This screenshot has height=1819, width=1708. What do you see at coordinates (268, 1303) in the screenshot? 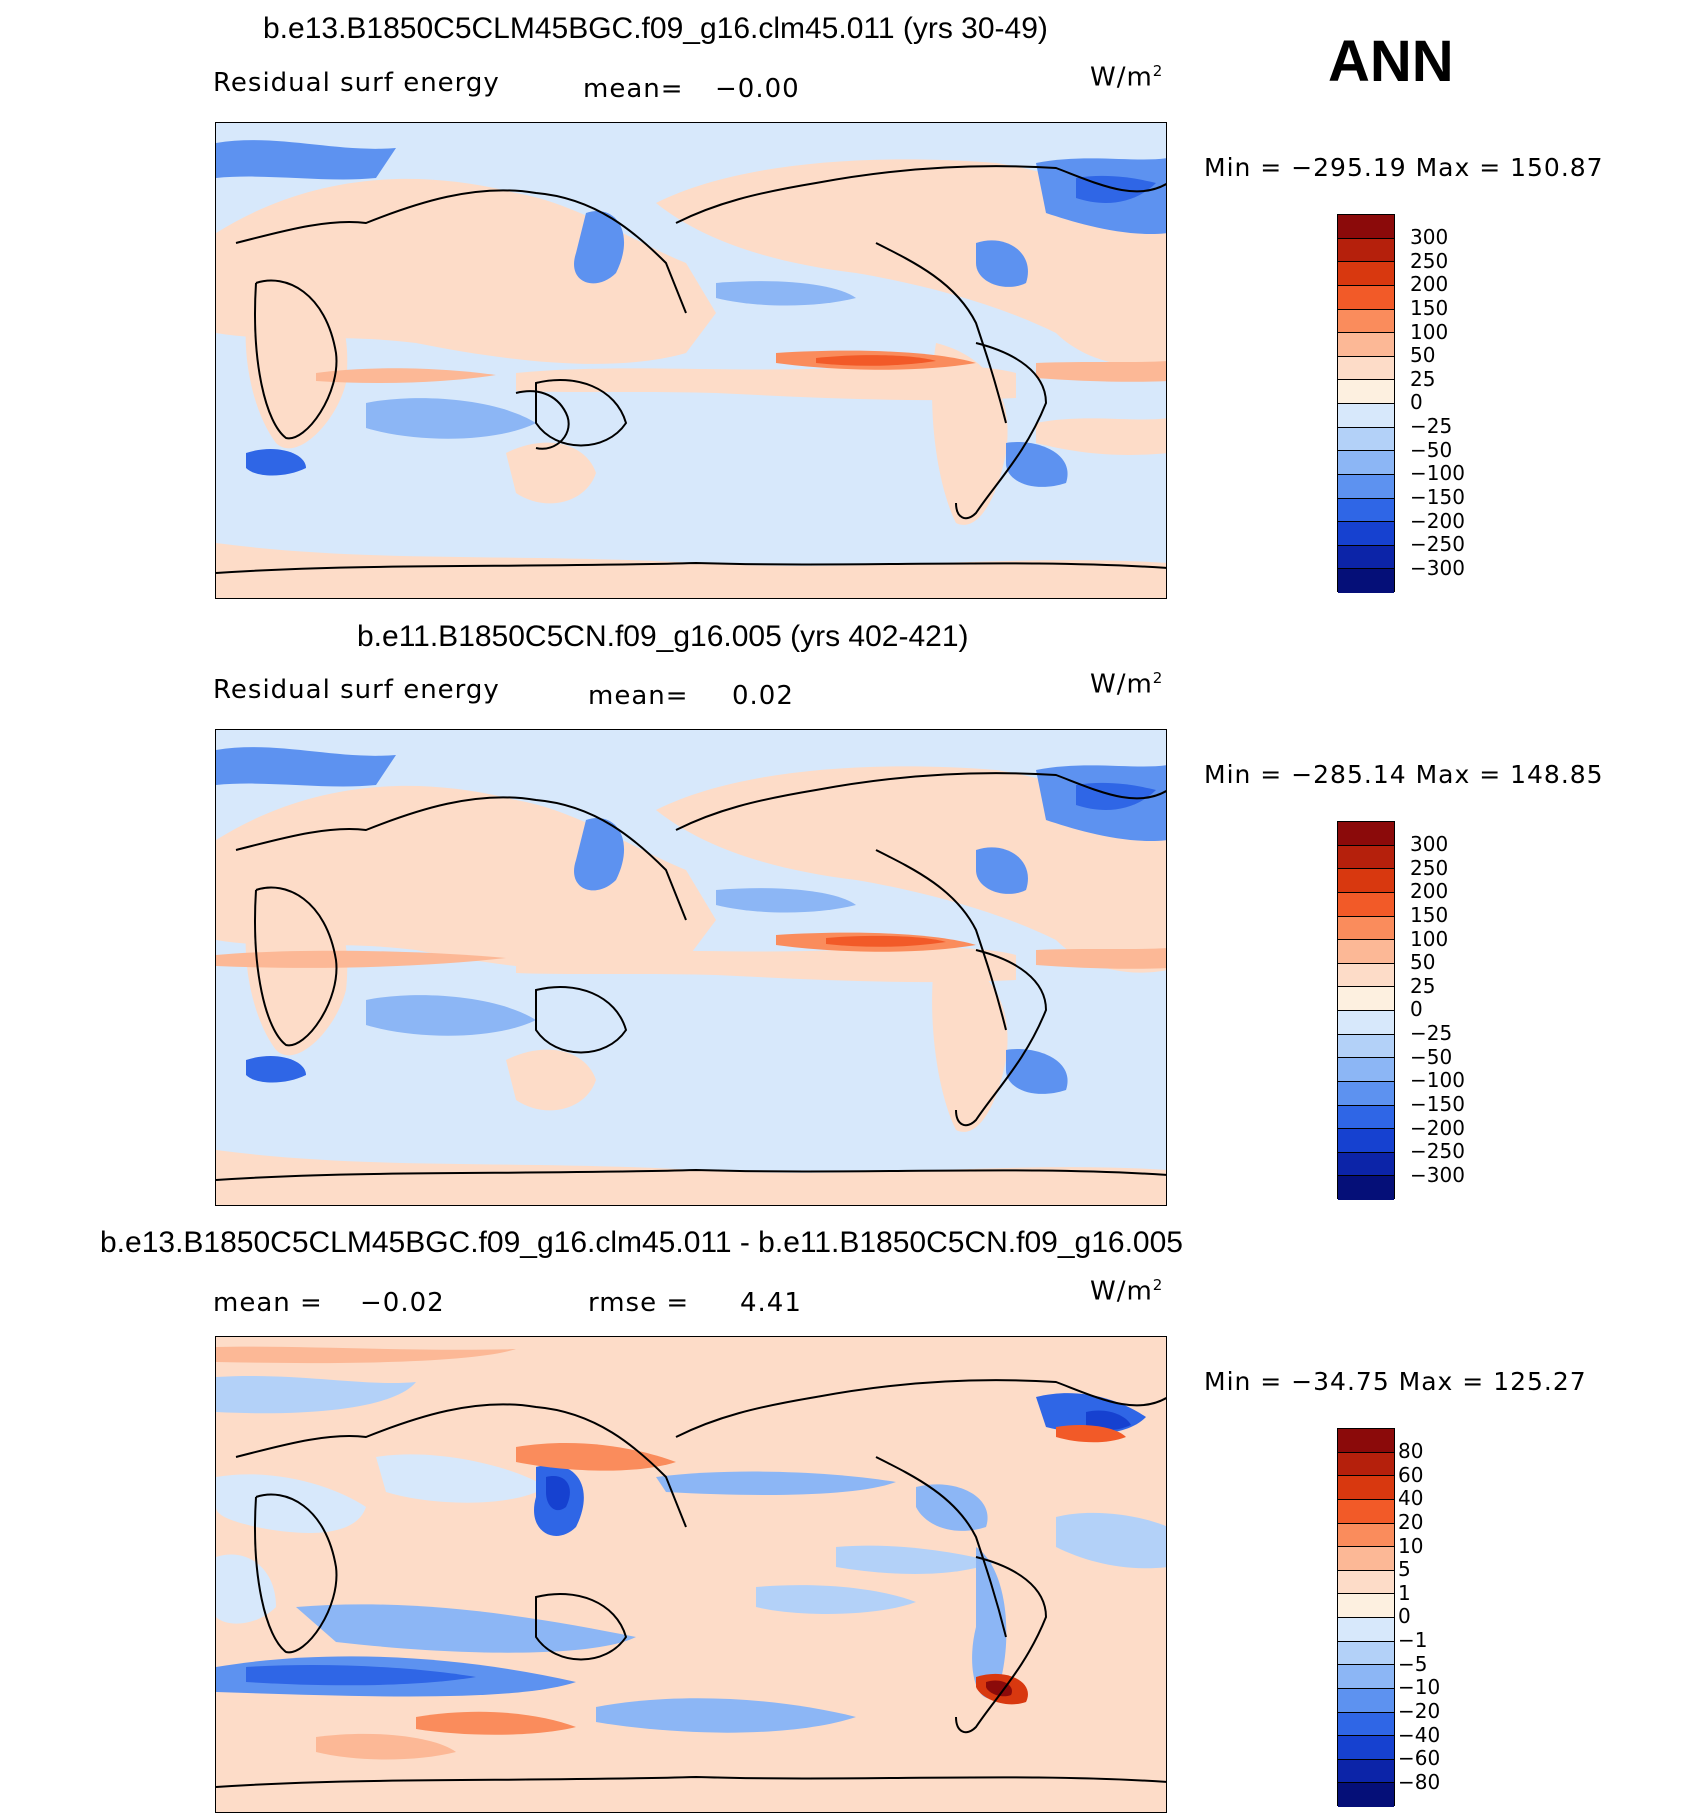
I see `panel3-mean-label: mean =` at bounding box center [268, 1303].